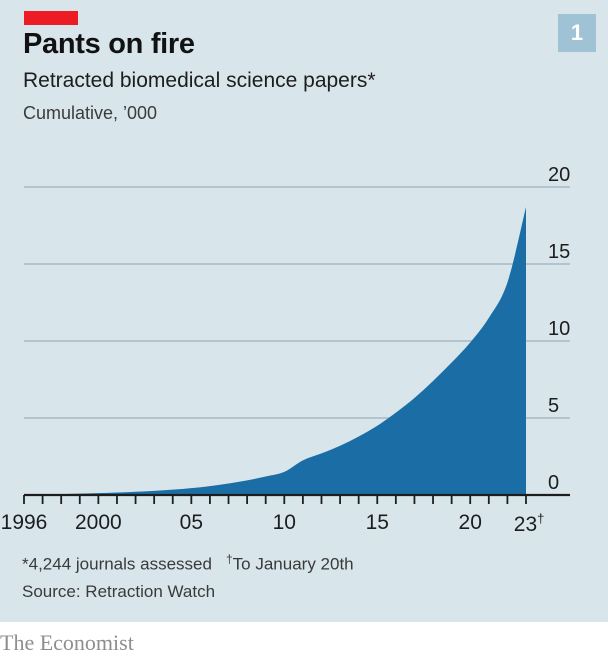  What do you see at coordinates (98, 522) in the screenshot?
I see `x-axis-label-group-2000: 2000` at bounding box center [98, 522].